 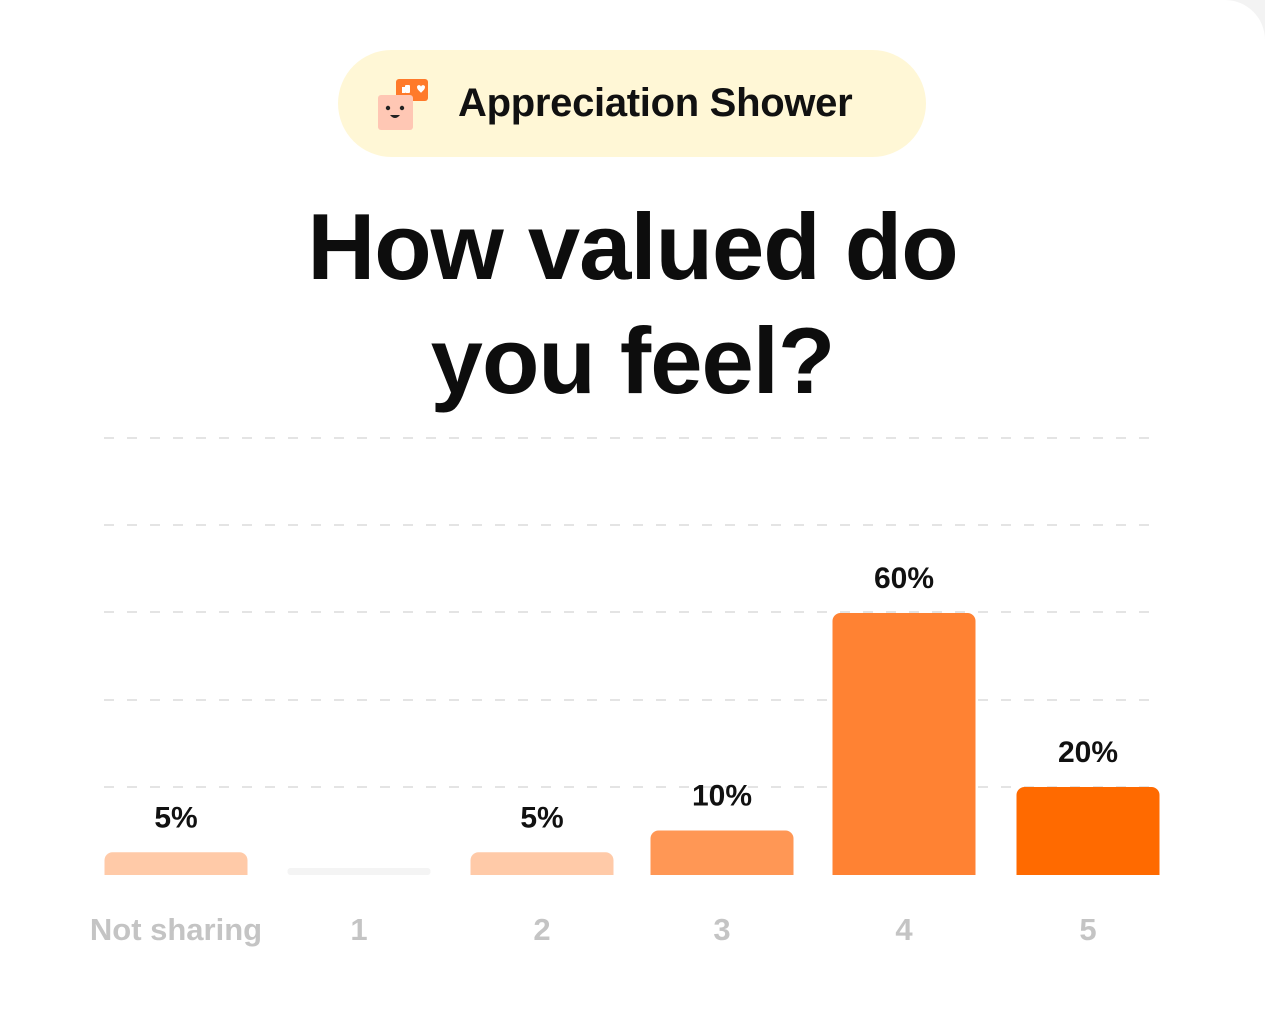 I want to click on chat-face-icon, so click(x=403, y=104).